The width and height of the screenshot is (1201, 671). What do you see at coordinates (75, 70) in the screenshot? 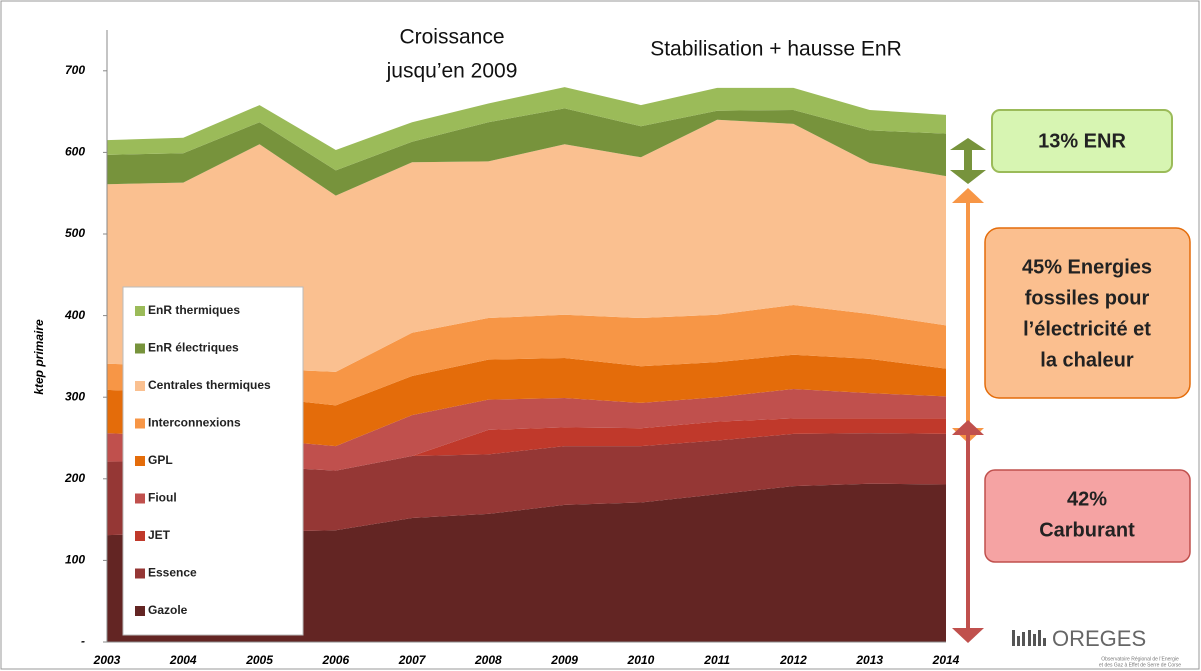
I see `y-tick-label: 700` at bounding box center [75, 70].